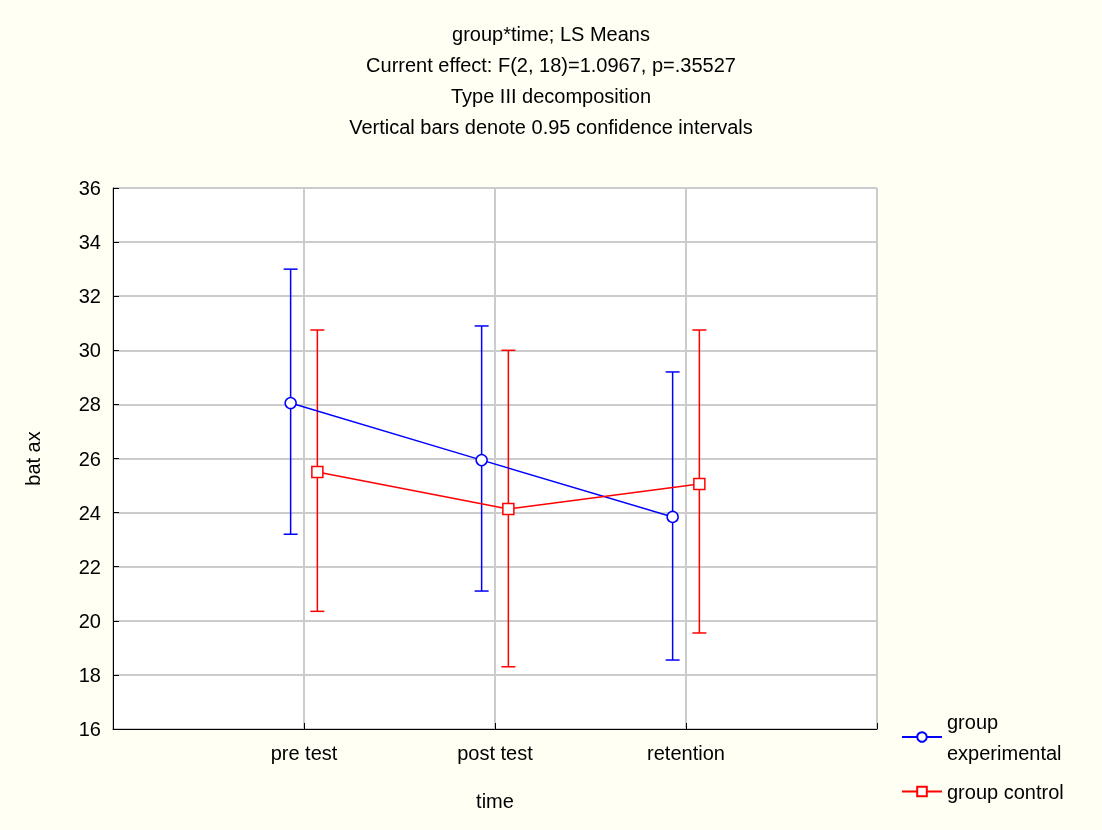 This screenshot has height=830, width=1102. Describe the element at coordinates (89, 458) in the screenshot. I see `y-tick-label: 26` at that location.